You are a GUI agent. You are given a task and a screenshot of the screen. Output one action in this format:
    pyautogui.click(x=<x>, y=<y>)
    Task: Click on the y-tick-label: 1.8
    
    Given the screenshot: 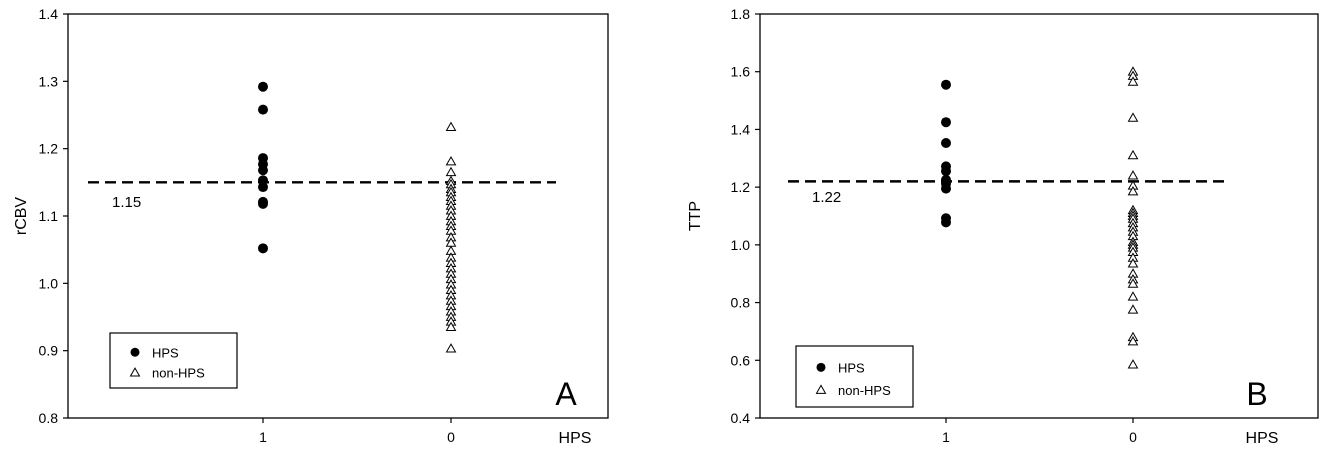 What is the action you would take?
    pyautogui.click(x=741, y=14)
    